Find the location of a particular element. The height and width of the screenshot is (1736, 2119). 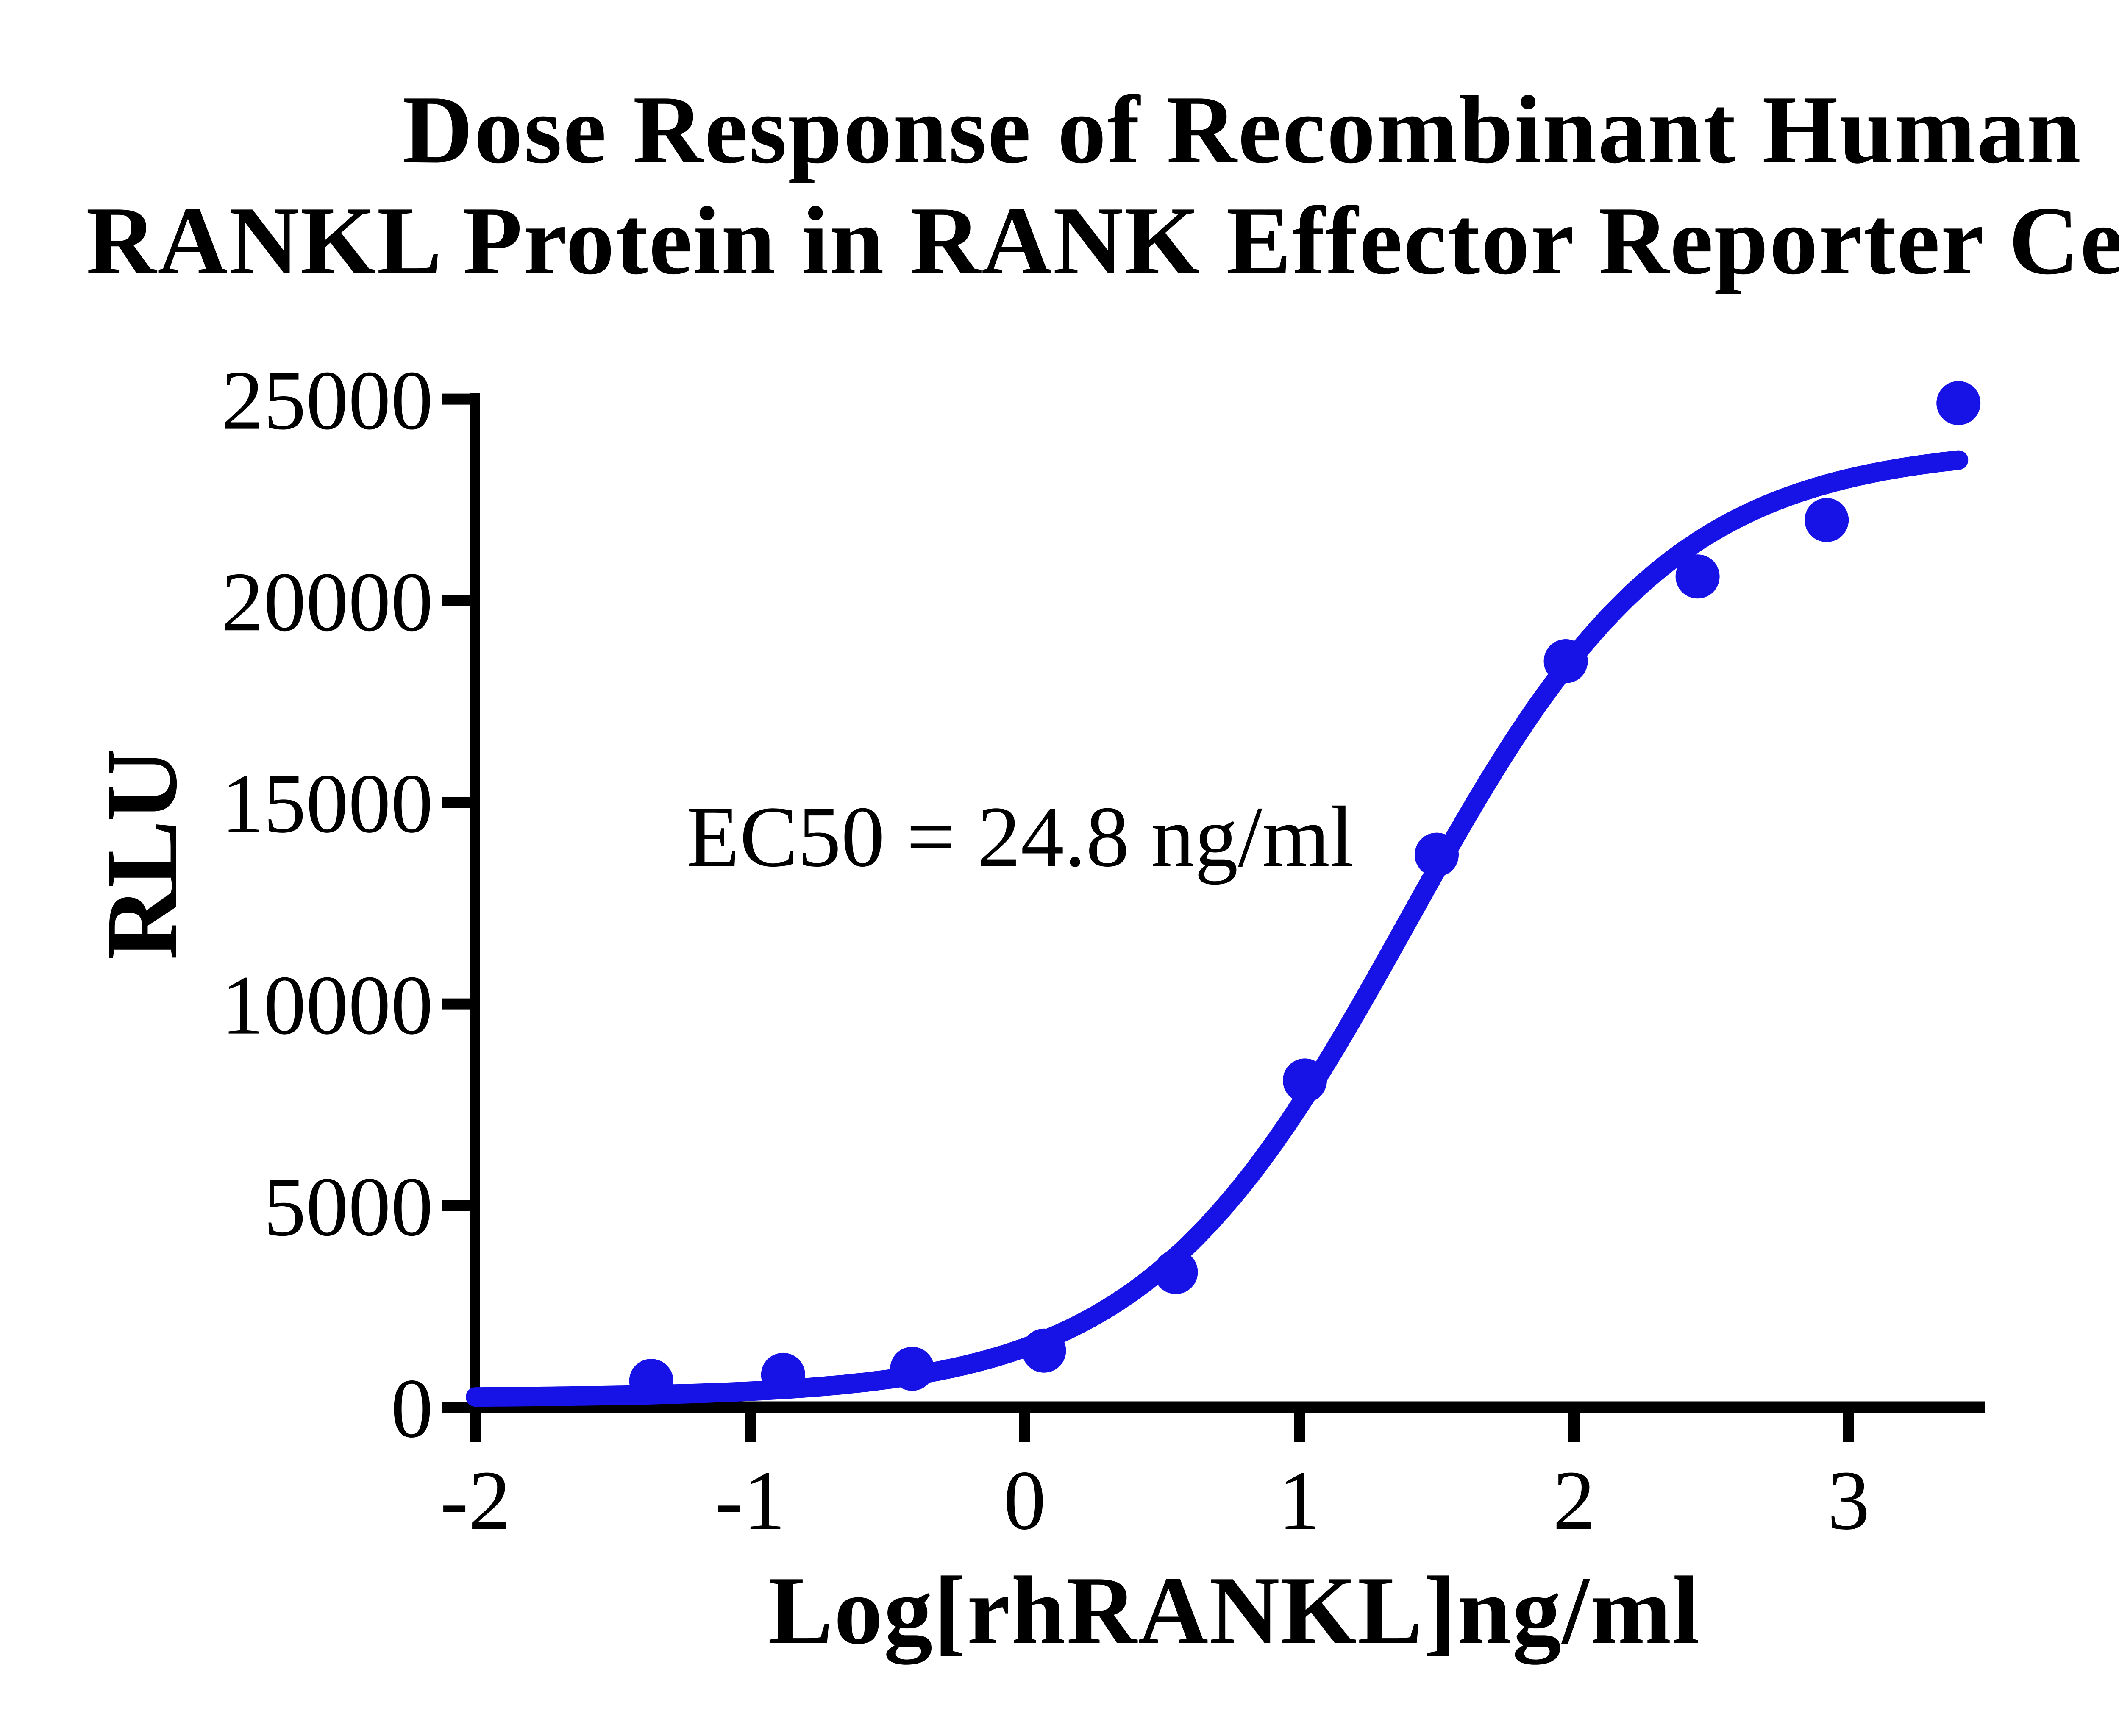

y-tick-label: 25000 is located at coordinates (327, 401).